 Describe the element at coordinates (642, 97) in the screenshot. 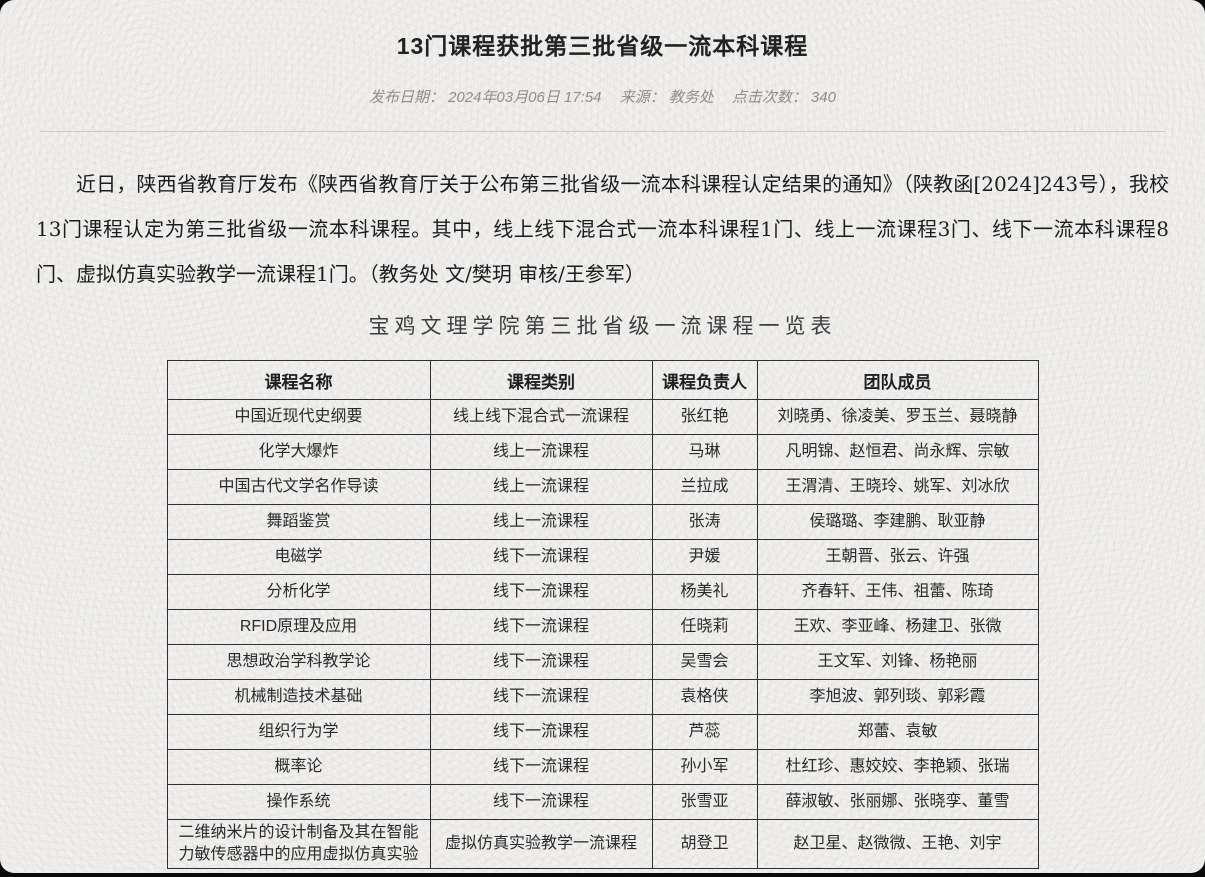

I see `source-label: 来源：` at that location.